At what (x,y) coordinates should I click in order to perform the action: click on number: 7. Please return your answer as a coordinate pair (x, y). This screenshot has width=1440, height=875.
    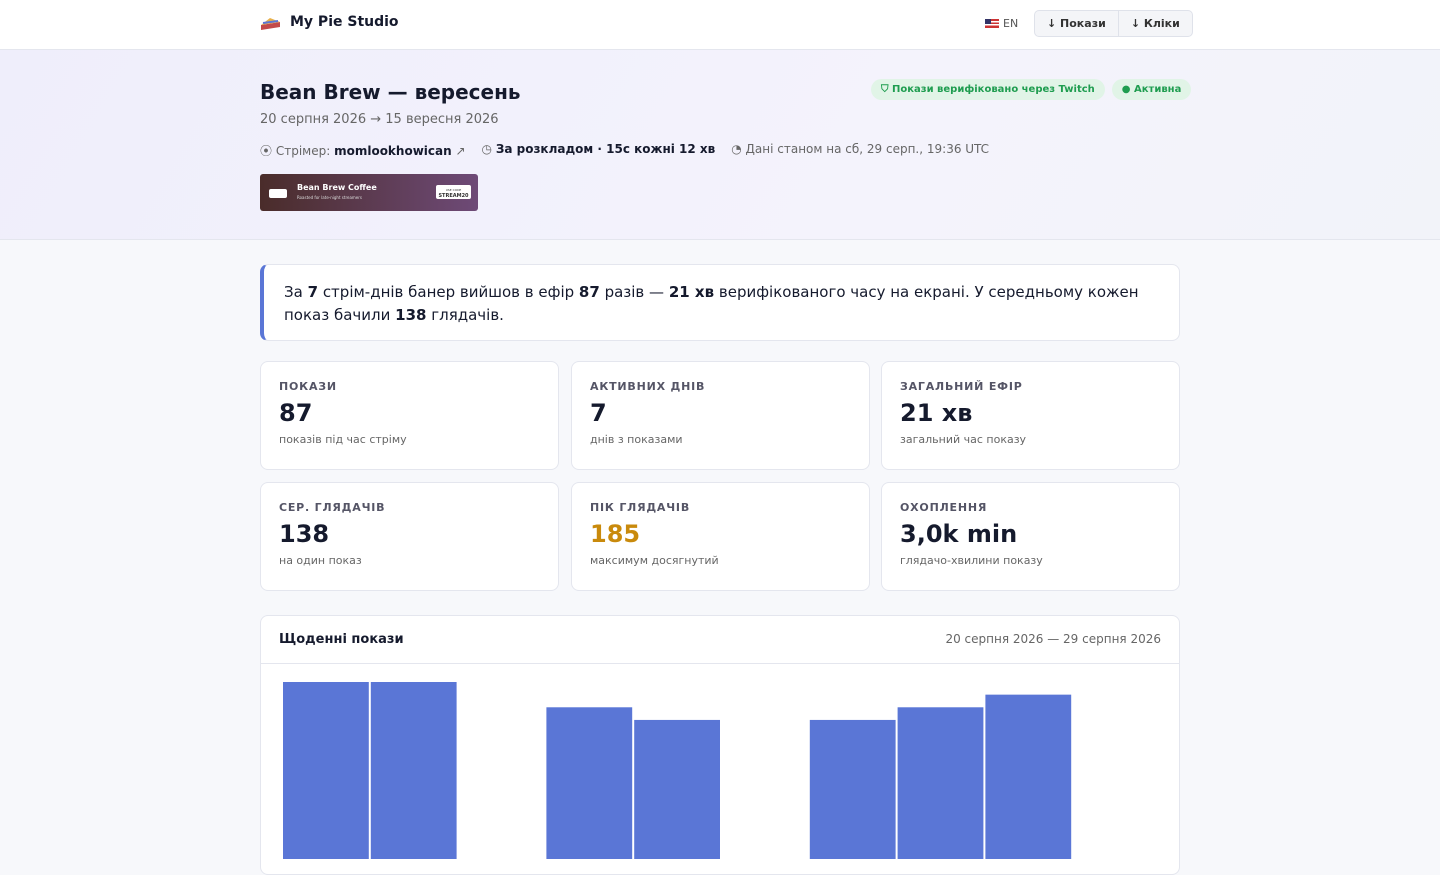
    Looking at the image, I should click on (313, 292).